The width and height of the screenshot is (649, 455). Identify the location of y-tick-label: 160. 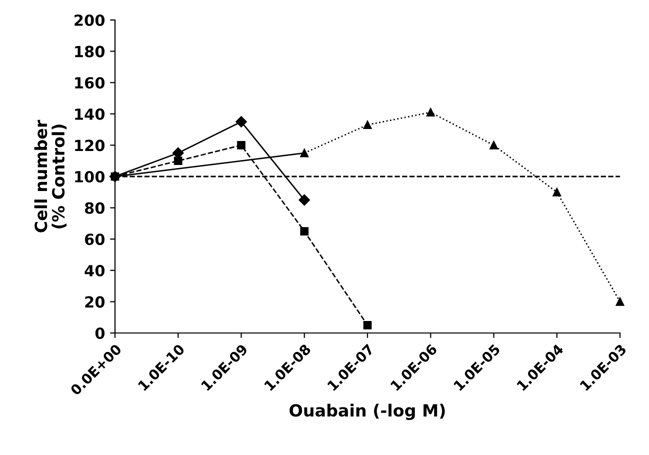
(90, 83).